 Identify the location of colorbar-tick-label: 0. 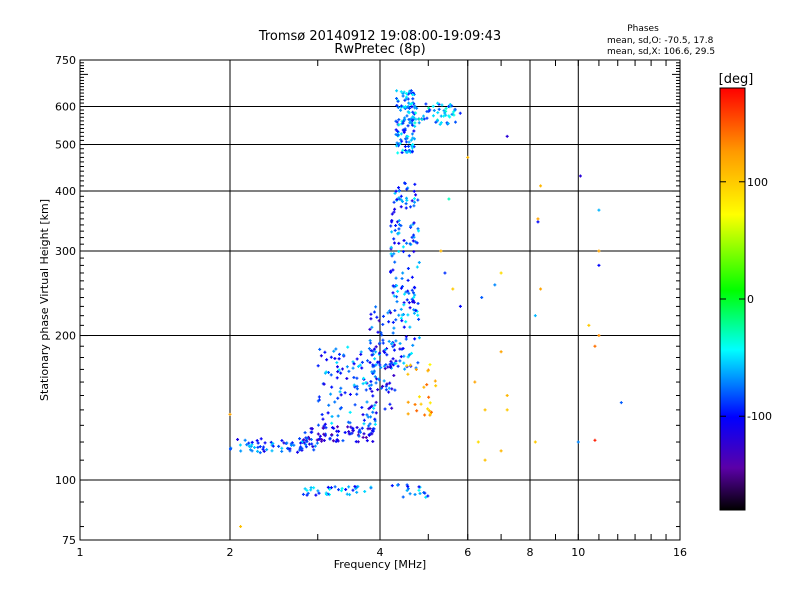
(750, 299).